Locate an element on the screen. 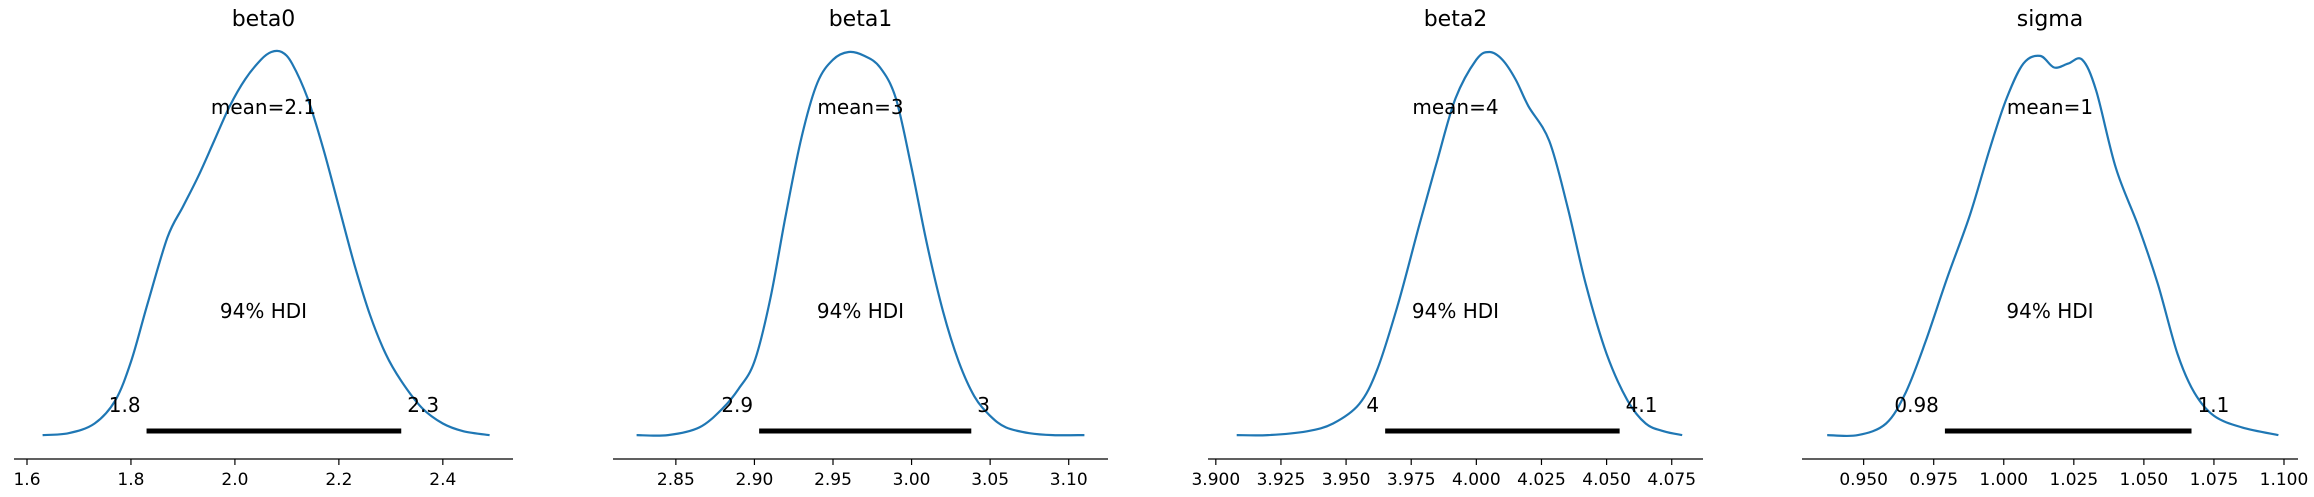 This screenshot has width=2314, height=497. x-tick-label: 1.050 is located at coordinates (2144, 480).